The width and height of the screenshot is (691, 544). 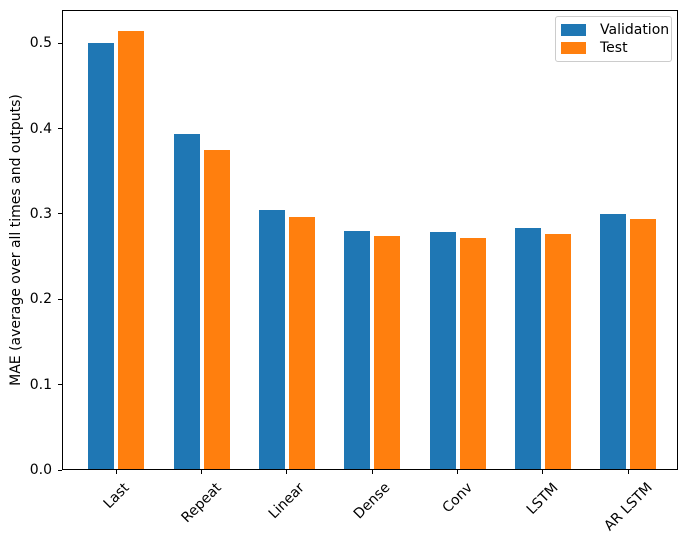 What do you see at coordinates (40, 470) in the screenshot?
I see `y-tick-label-0.0: 0.0` at bounding box center [40, 470].